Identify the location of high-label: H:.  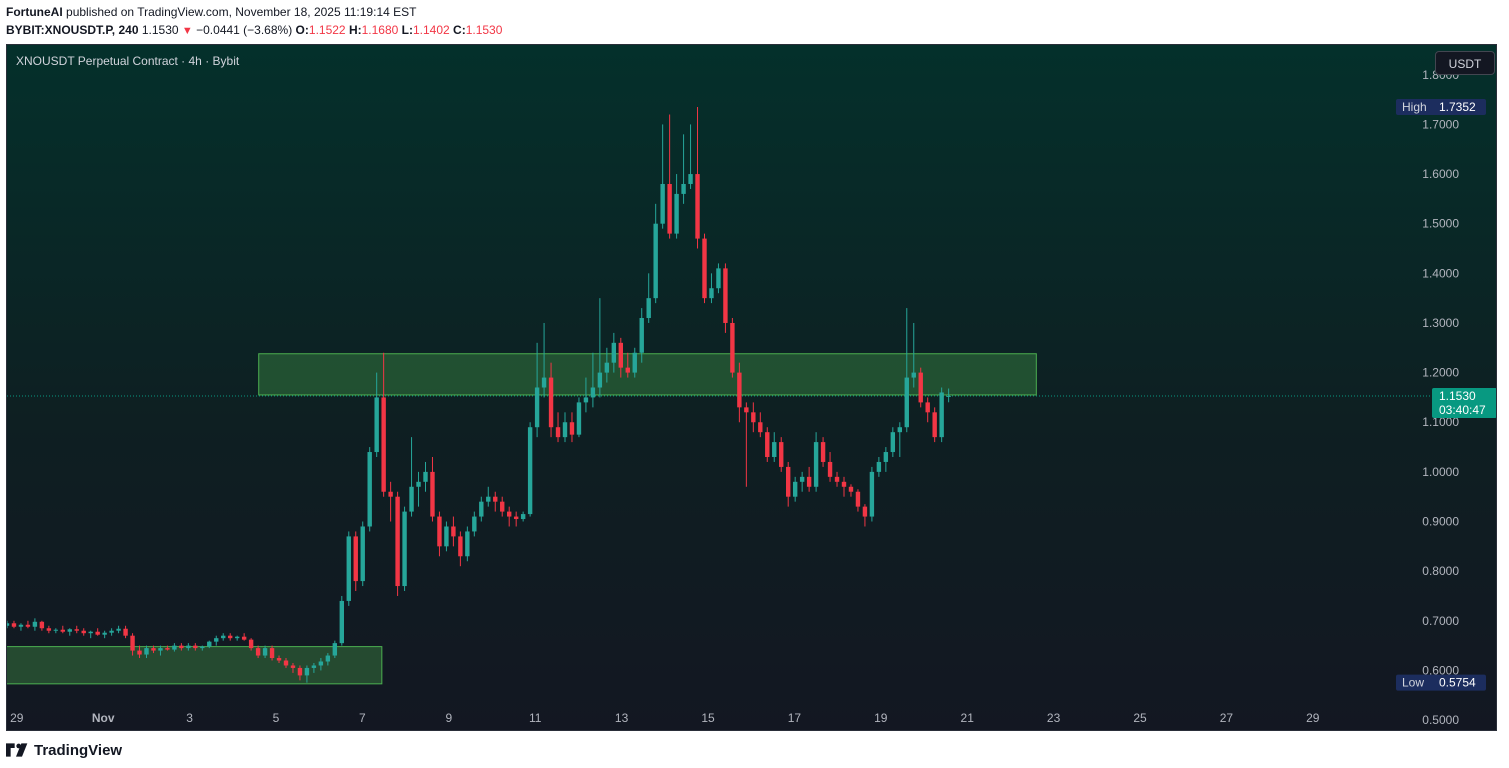
(355, 30).